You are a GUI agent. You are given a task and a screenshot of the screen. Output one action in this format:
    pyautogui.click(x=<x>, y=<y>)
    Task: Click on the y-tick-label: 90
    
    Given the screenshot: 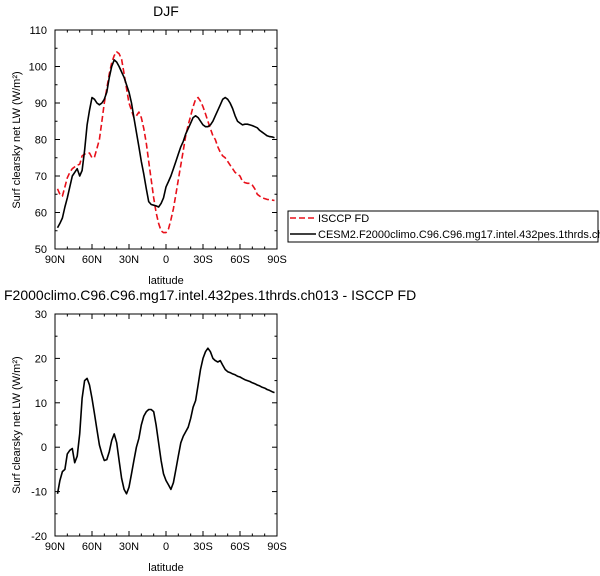 What is the action you would take?
    pyautogui.click(x=41, y=104)
    